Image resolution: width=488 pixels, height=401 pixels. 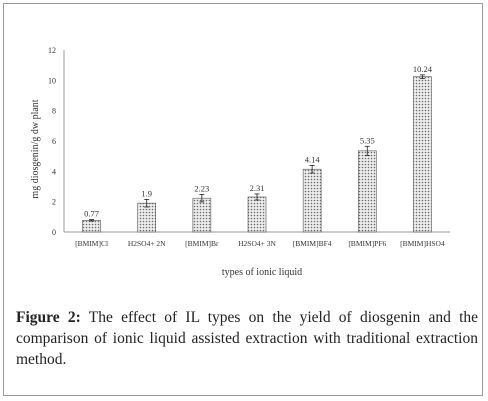 What do you see at coordinates (257, 243) in the screenshot?
I see `x-tick-label: H2SO4+ 3N` at bounding box center [257, 243].